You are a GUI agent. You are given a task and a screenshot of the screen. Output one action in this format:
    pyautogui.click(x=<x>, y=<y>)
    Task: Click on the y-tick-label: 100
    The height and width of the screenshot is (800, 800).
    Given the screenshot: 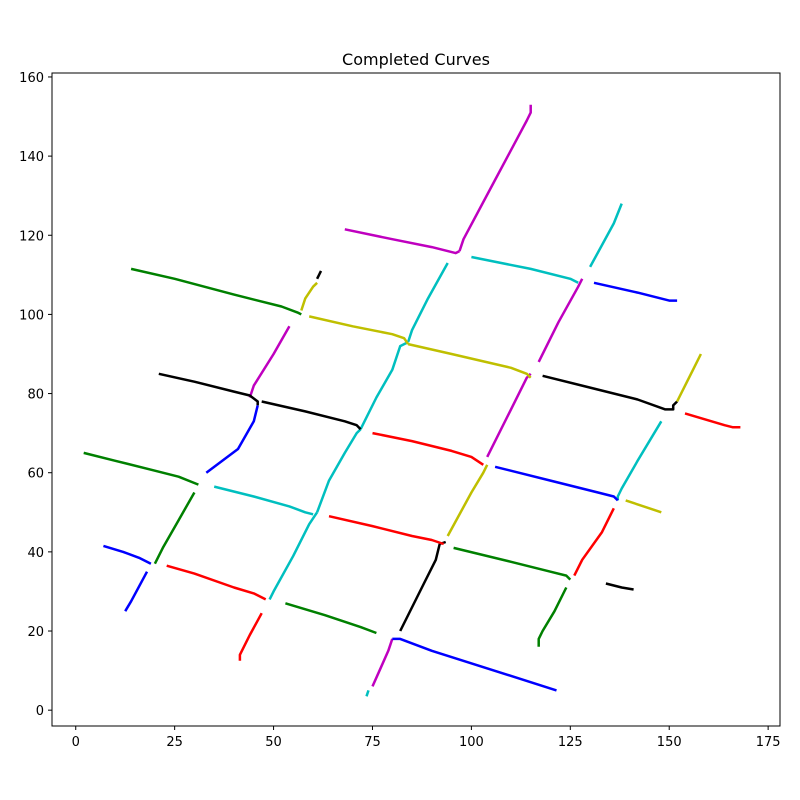 What is the action you would take?
    pyautogui.click(x=31, y=315)
    